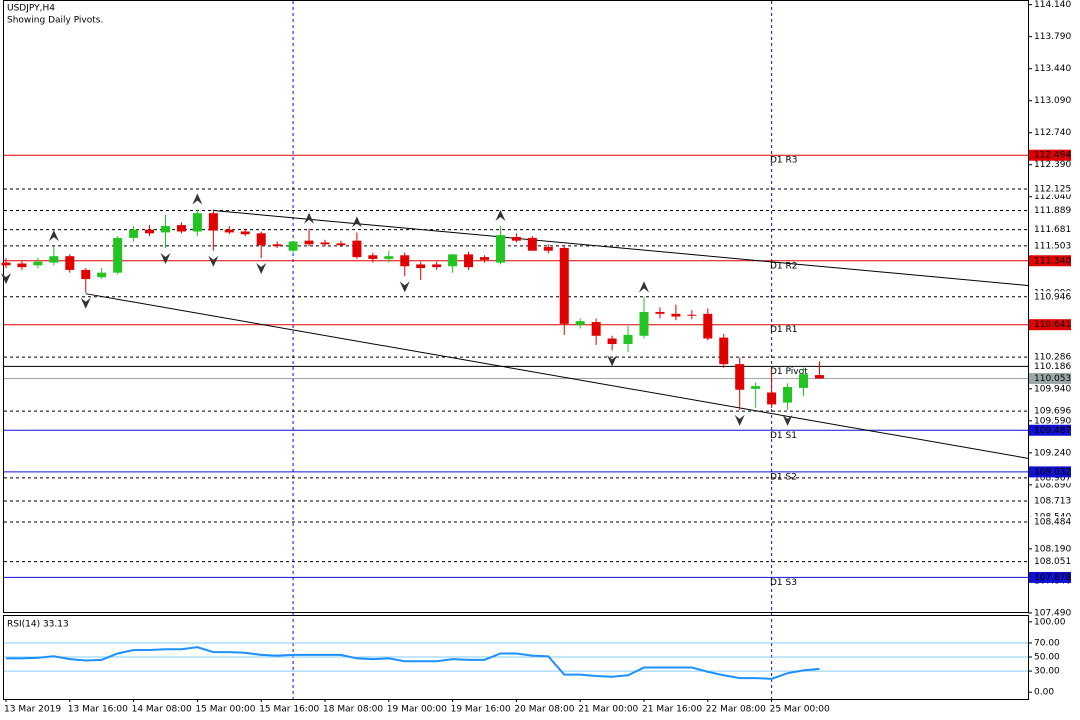  What do you see at coordinates (162, 710) in the screenshot?
I see `x-tick-label: 14 Mar 08:00` at bounding box center [162, 710].